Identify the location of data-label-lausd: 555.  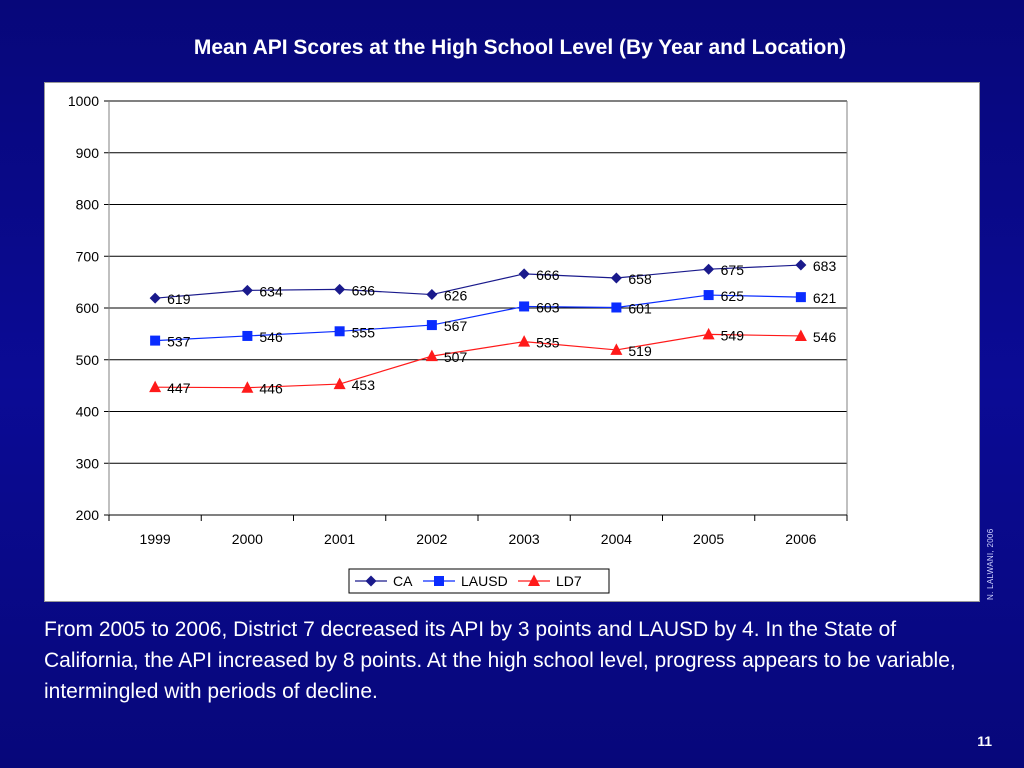
(364, 332).